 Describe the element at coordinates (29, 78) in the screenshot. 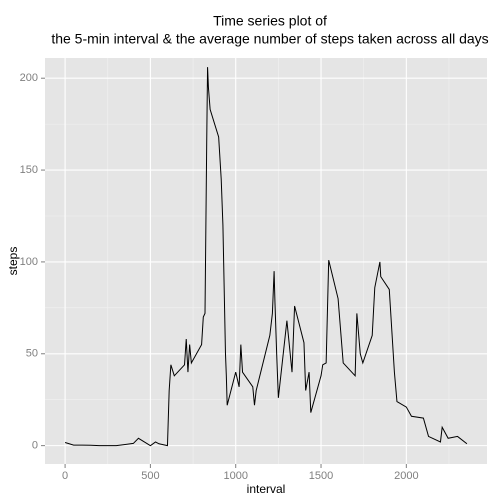

I see `y-tick-label: 200` at that location.